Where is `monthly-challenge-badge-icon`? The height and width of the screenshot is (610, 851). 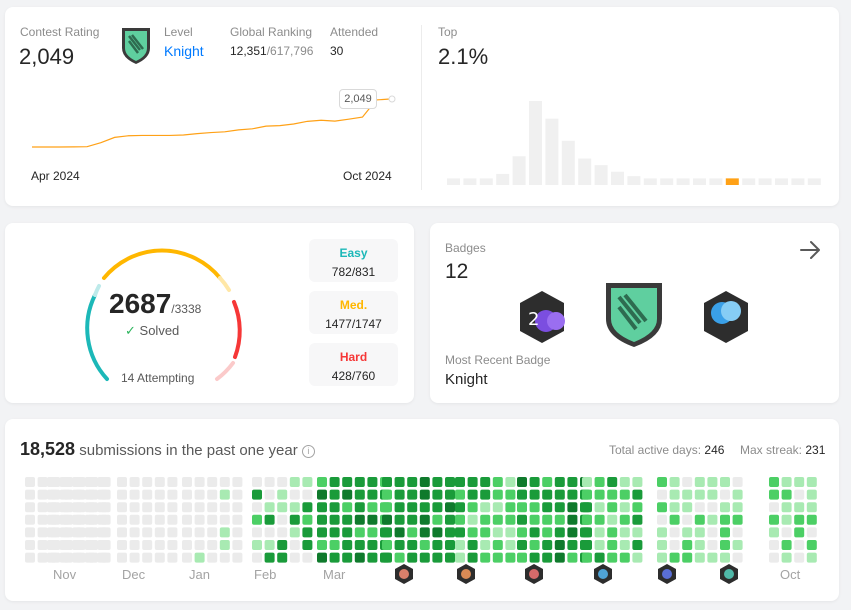 monthly-challenge-badge-icon is located at coordinates (404, 576).